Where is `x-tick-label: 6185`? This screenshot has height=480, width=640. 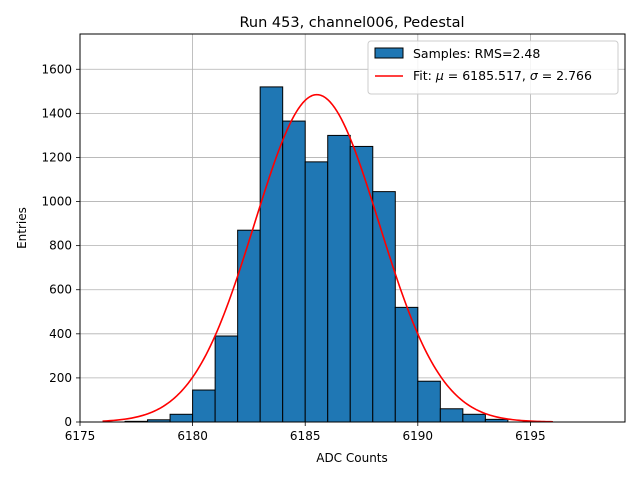
x-tick-label: 6185 is located at coordinates (305, 436).